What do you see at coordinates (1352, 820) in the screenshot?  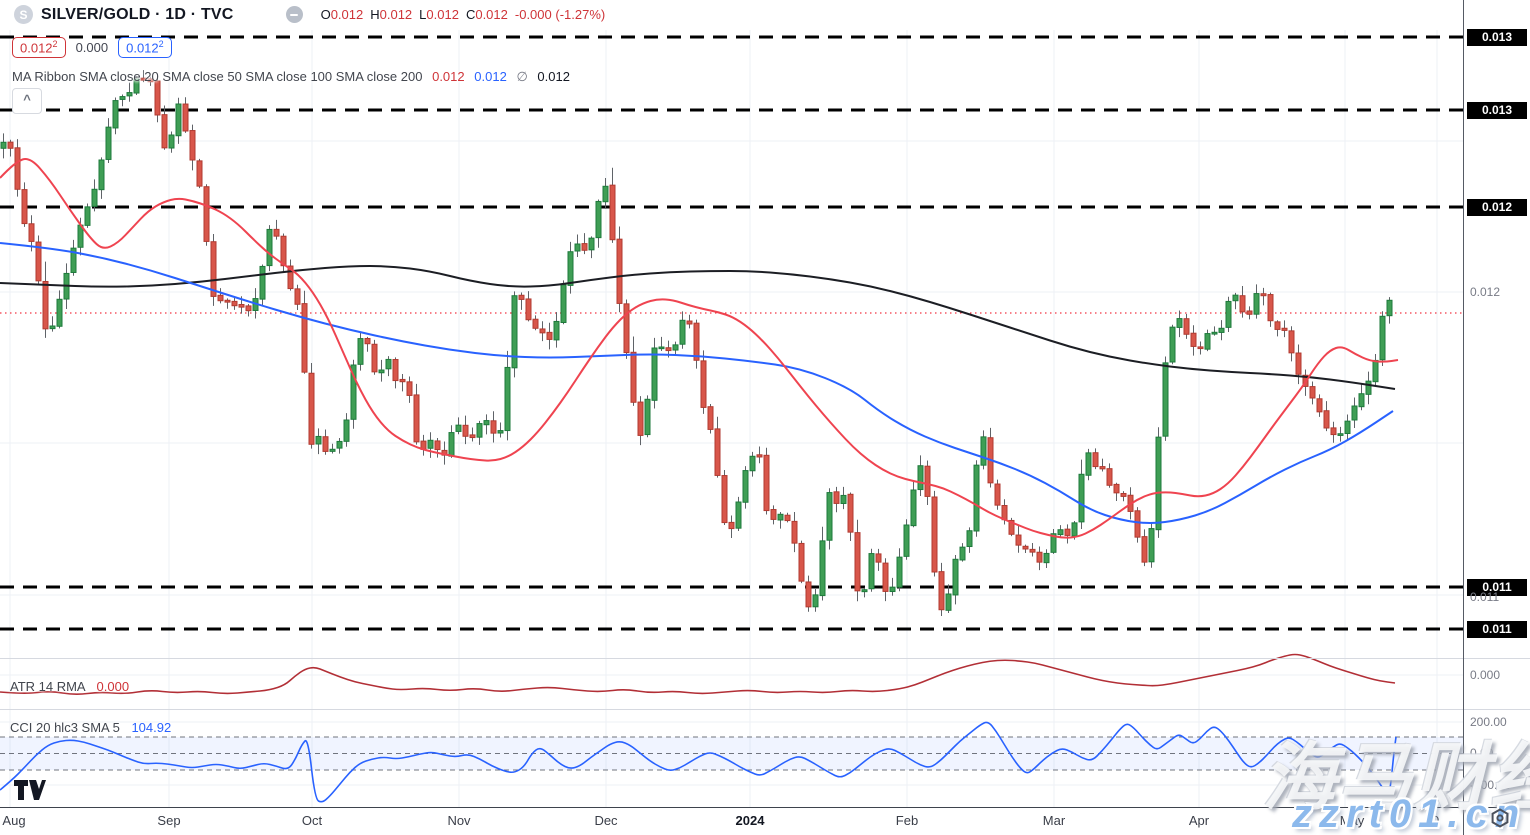 I see `time-tick-label: May` at bounding box center [1352, 820].